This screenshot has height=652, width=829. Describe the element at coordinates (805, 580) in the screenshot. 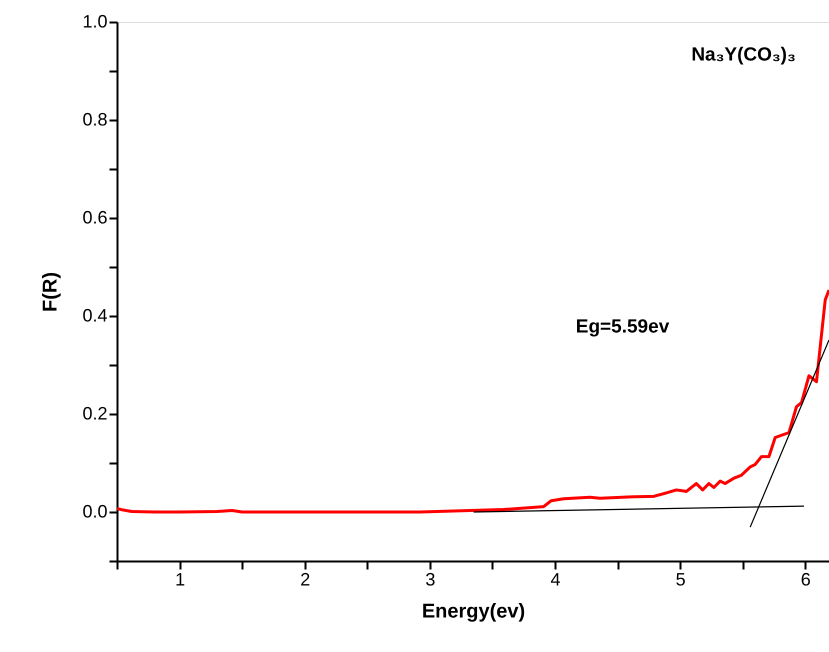

I see `x-tick-label: 6` at that location.